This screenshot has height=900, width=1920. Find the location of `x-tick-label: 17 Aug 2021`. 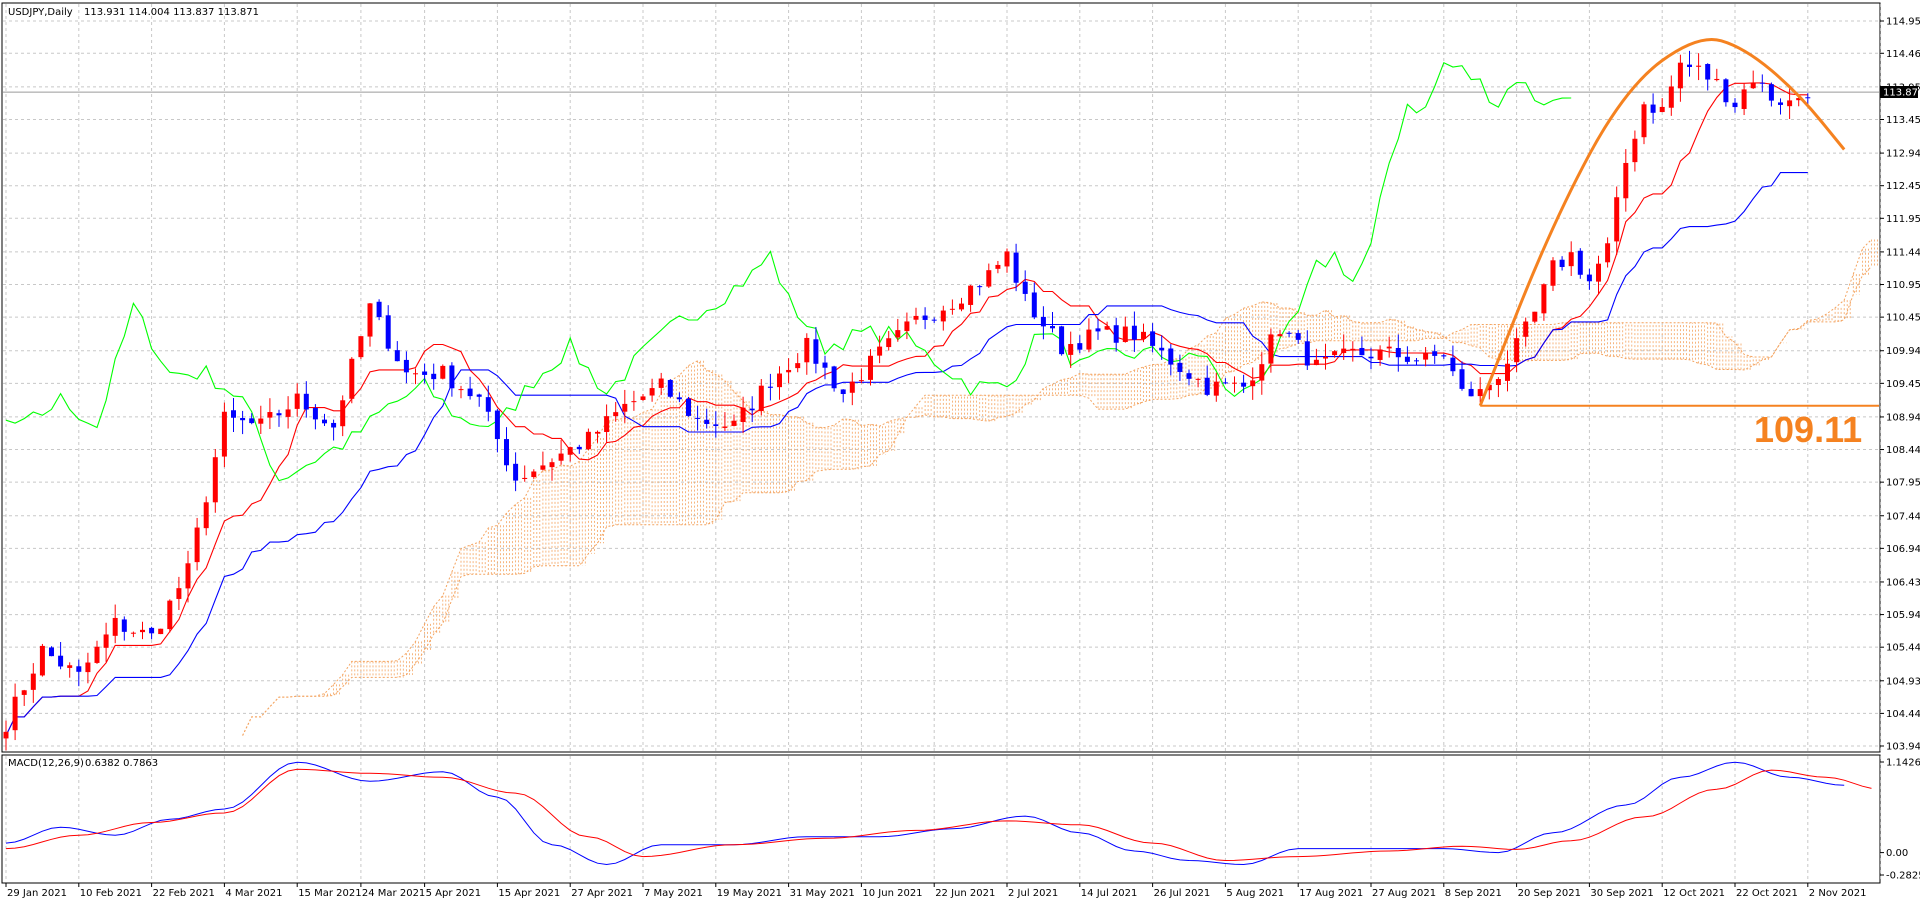

x-tick-label: 17 Aug 2021 is located at coordinates (1331, 893).